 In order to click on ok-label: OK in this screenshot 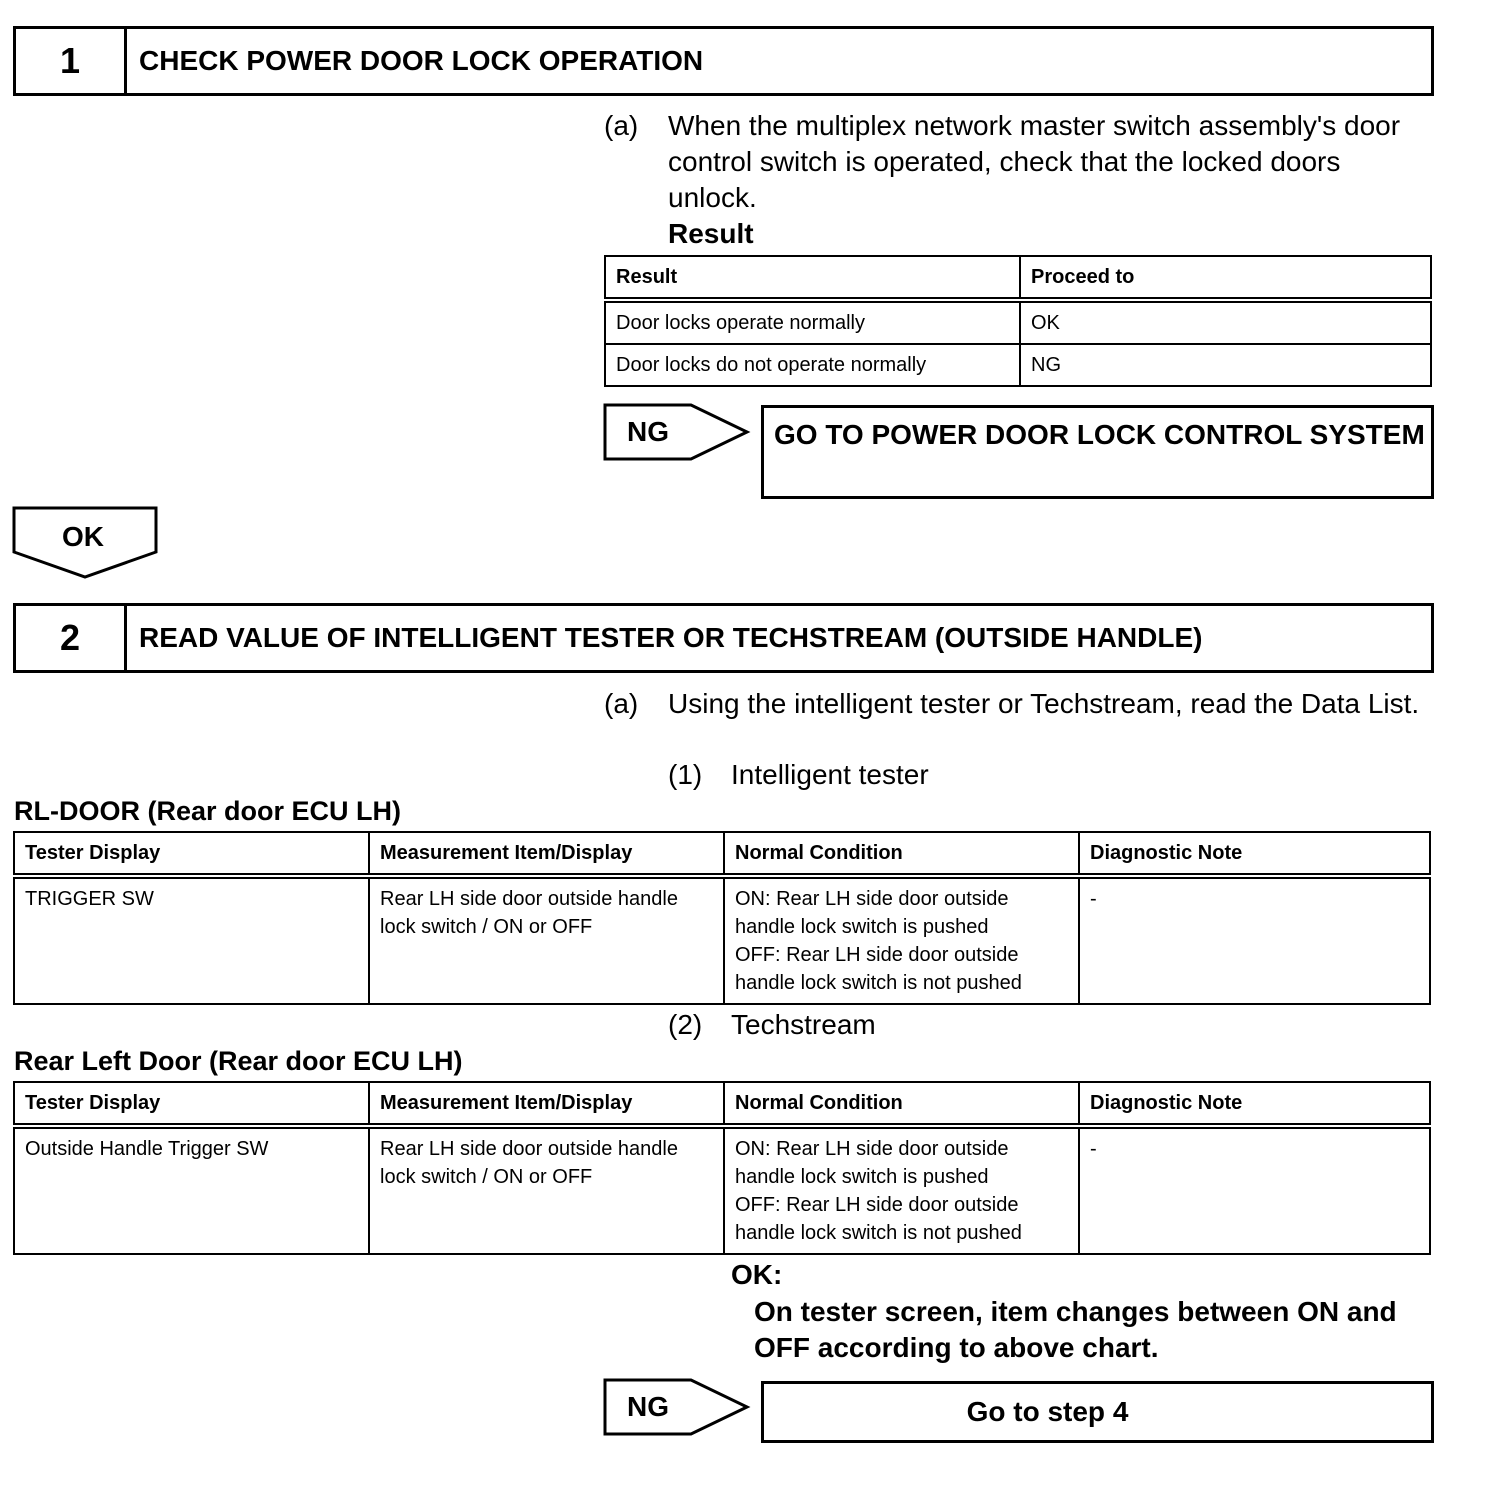, I will do `click(83, 536)`.